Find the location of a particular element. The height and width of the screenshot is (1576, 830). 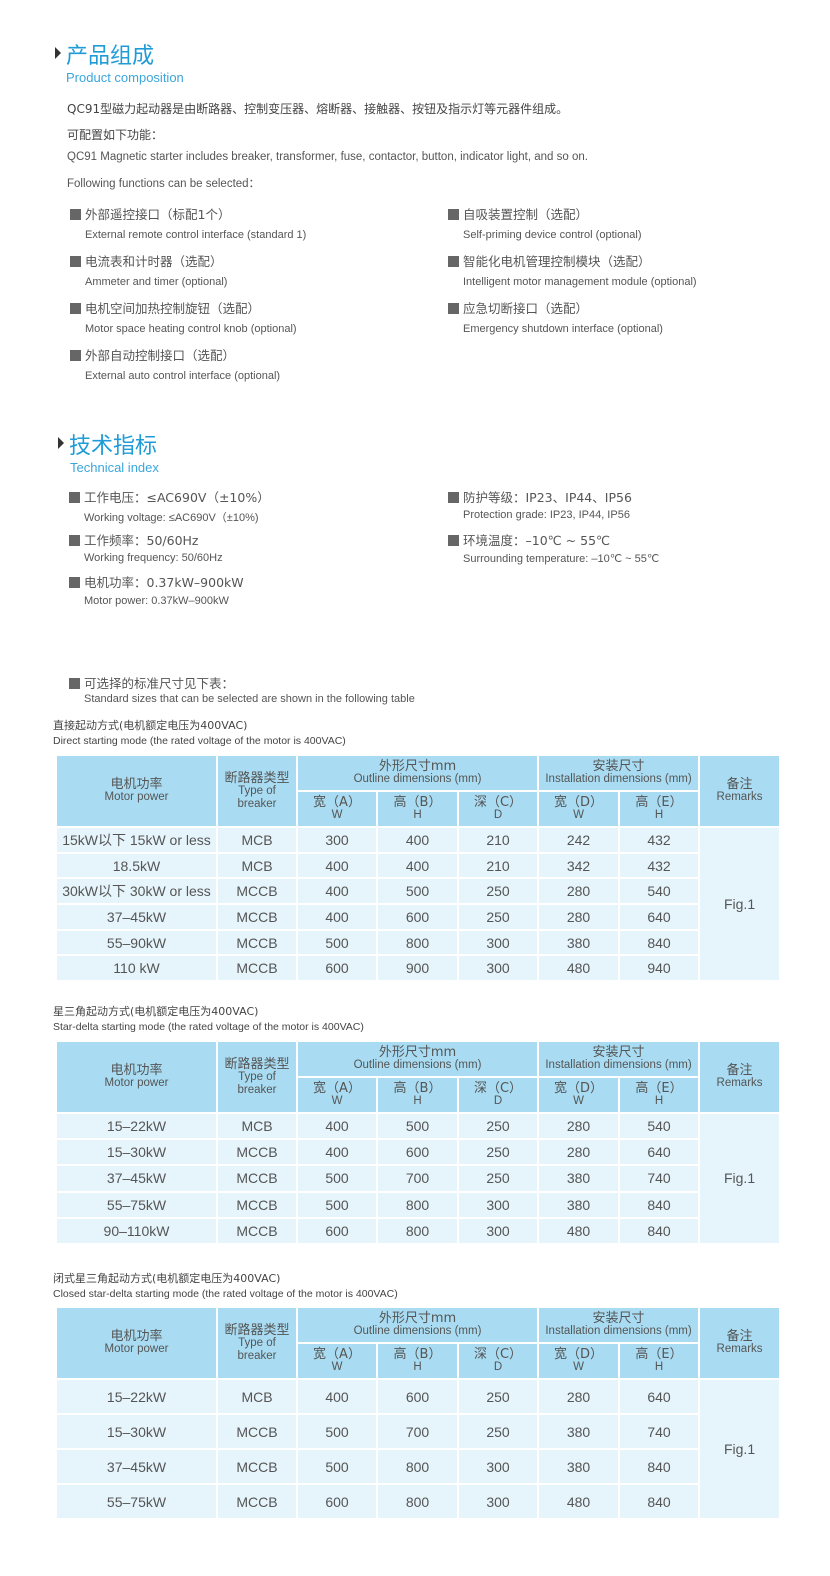

feature-item-zh: 自吸装置控制（选配） is located at coordinates (526, 214).